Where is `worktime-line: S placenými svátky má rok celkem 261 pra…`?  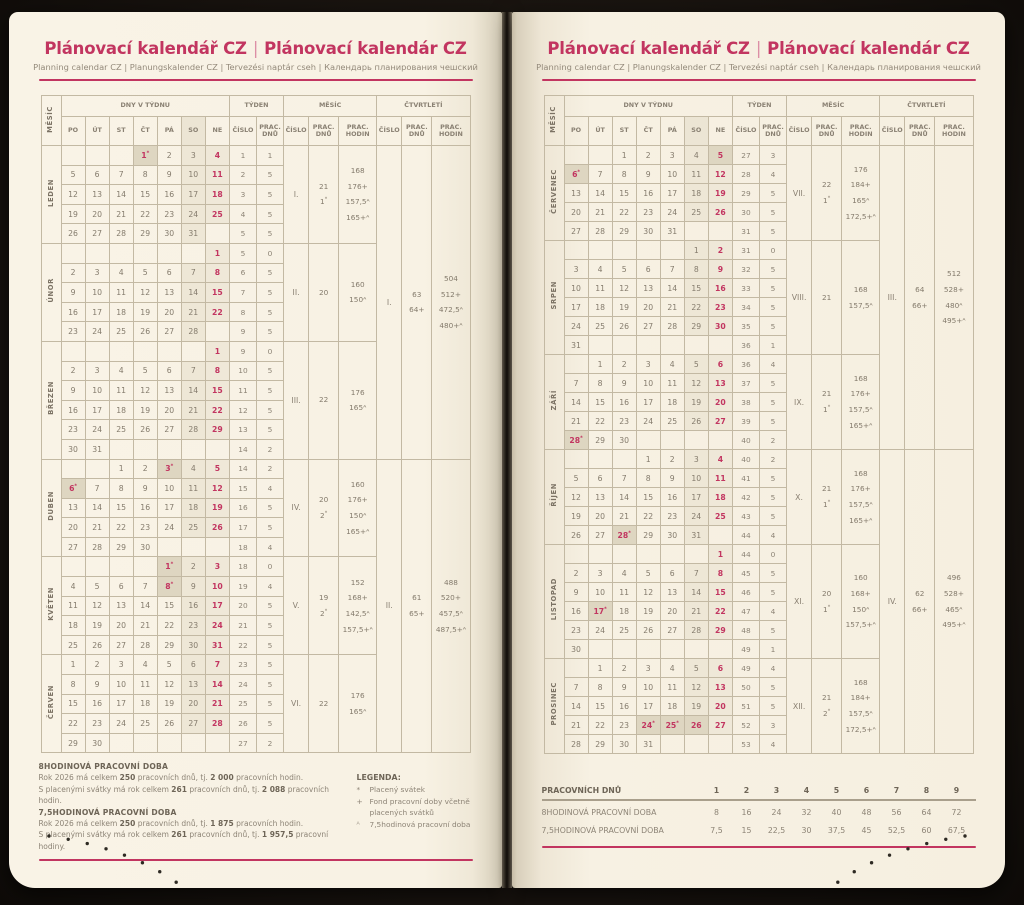
worktime-line: S placenými svátky má rok celkem 261 pra… is located at coordinates (184, 794).